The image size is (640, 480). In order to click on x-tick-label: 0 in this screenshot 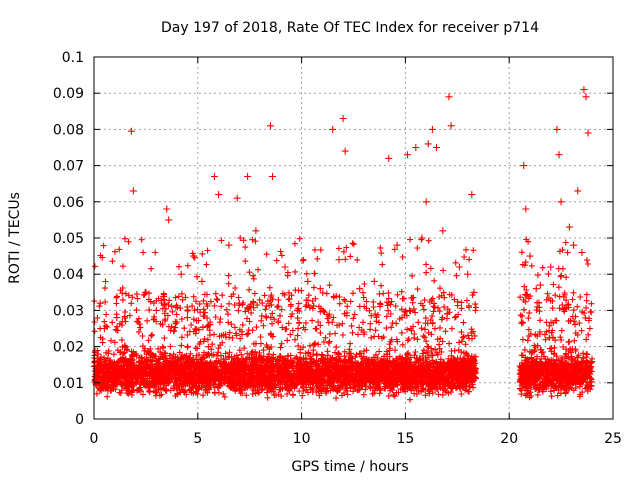, I will do `click(94, 439)`.